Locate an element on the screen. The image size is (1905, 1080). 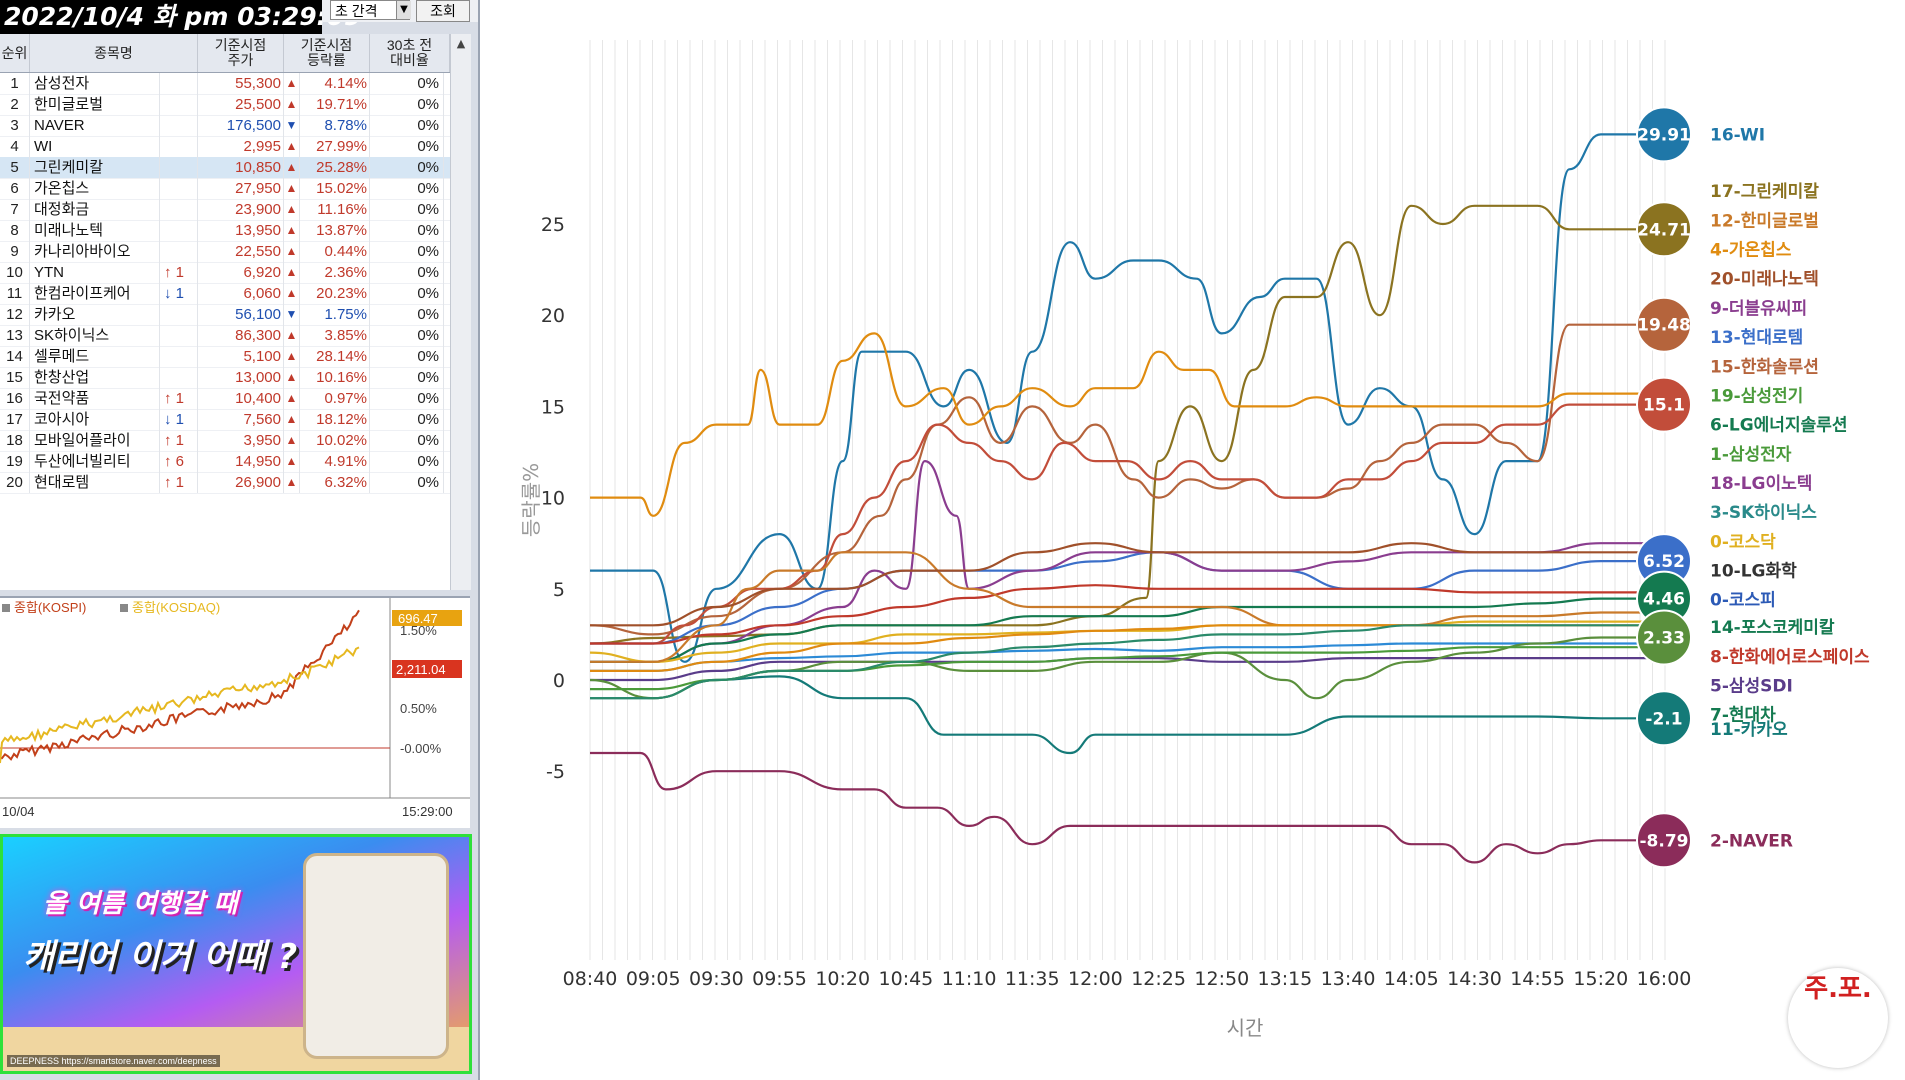
rank-cell: 3 is located at coordinates (15, 125).